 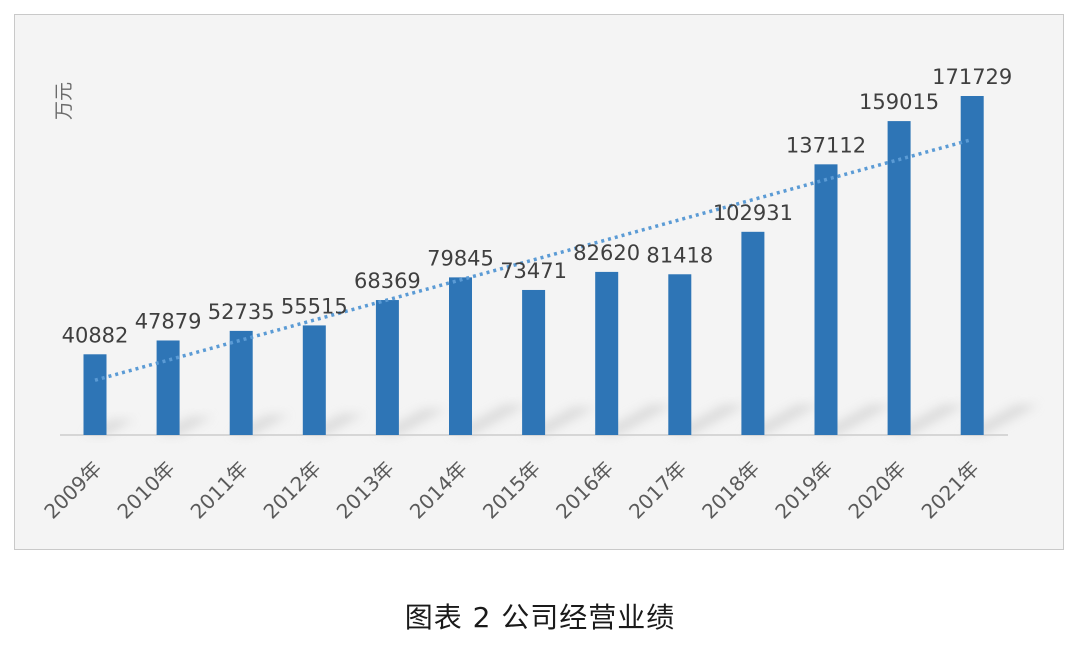 What do you see at coordinates (679, 255) in the screenshot?
I see `data-label: 81418` at bounding box center [679, 255].